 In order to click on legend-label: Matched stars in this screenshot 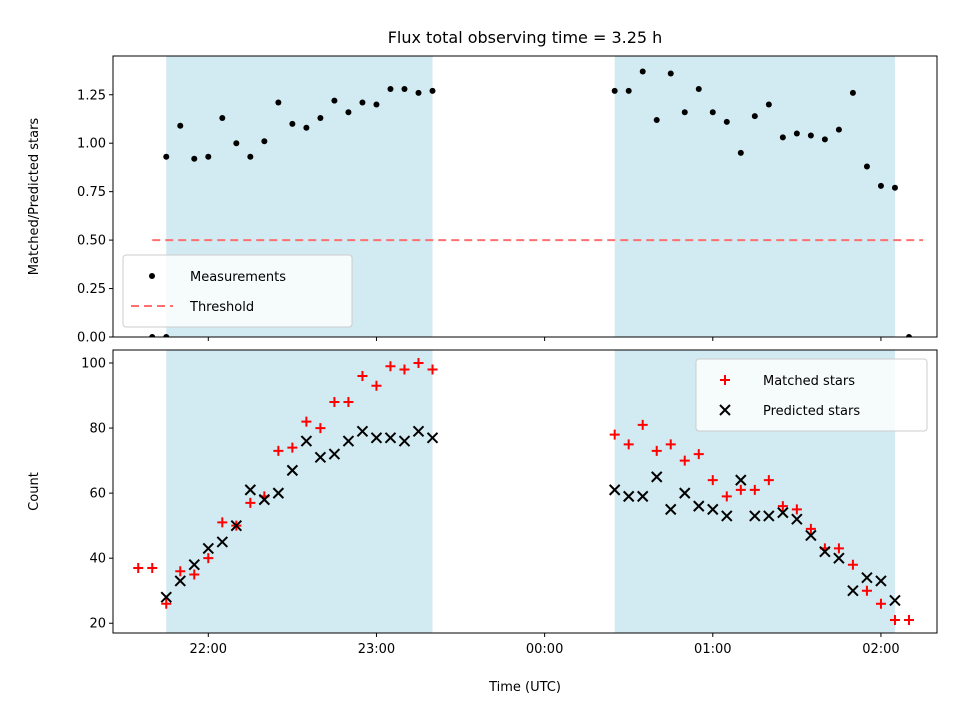, I will do `click(809, 381)`.